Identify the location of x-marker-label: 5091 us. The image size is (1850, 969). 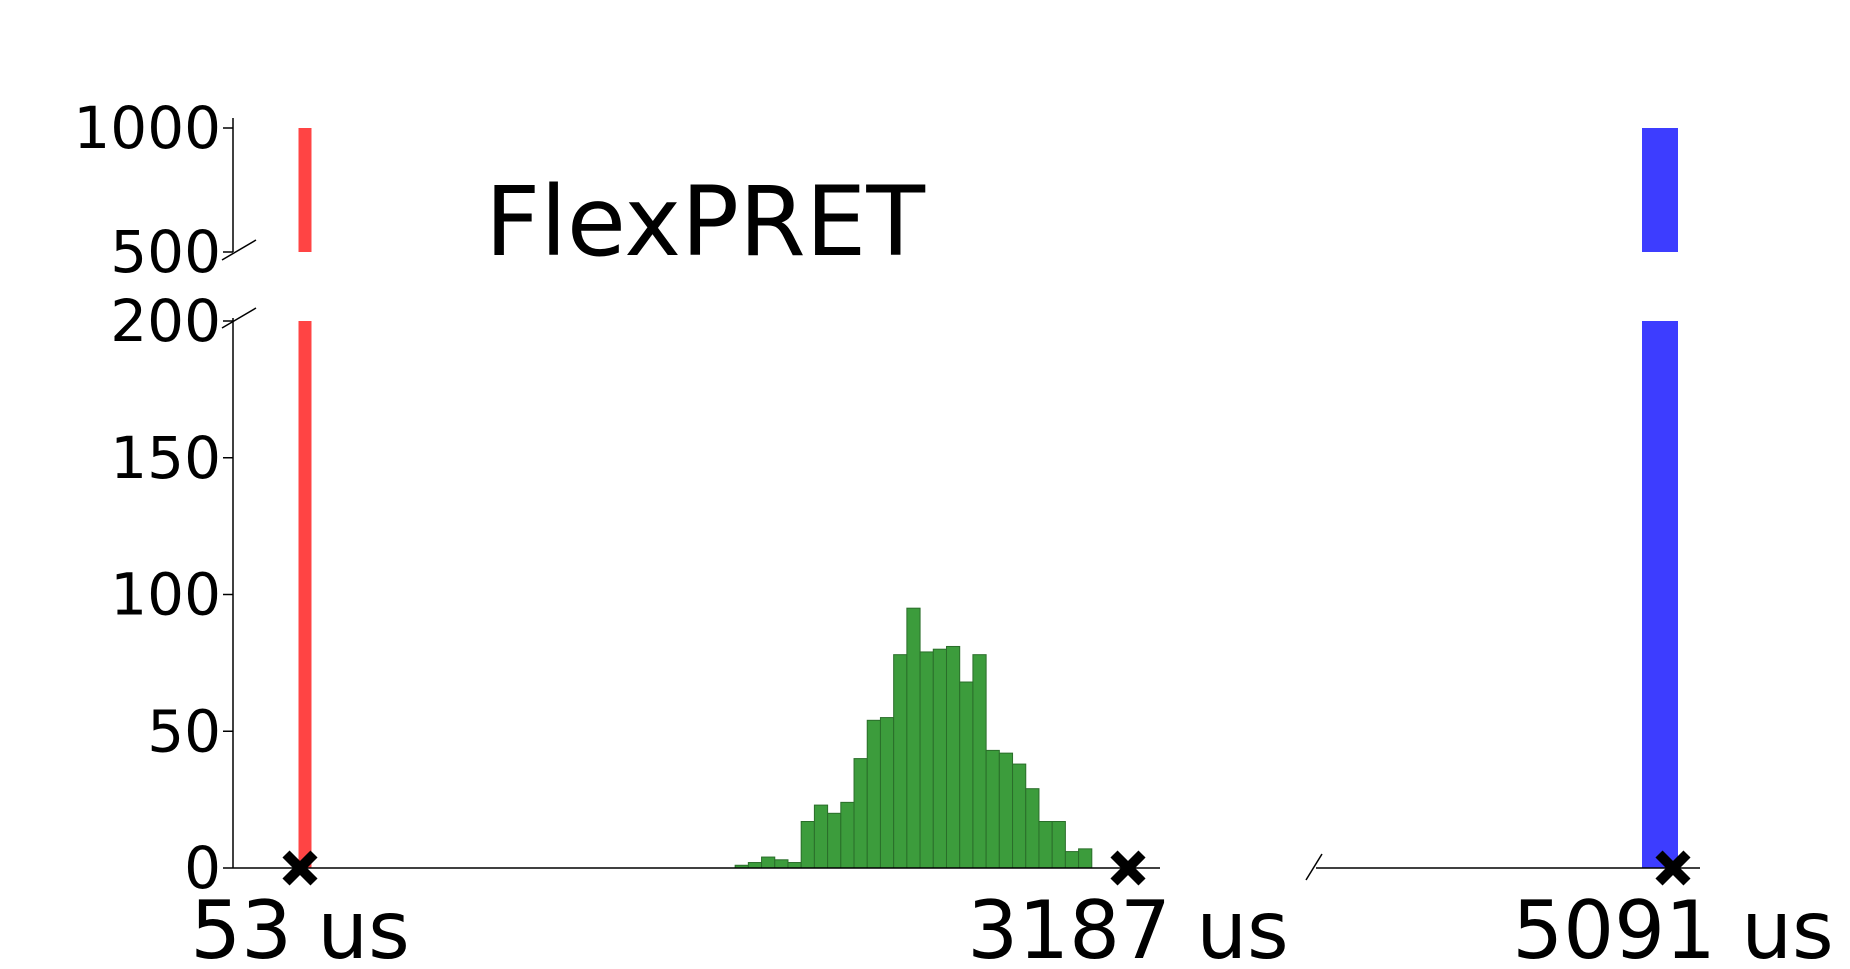
(1672, 926).